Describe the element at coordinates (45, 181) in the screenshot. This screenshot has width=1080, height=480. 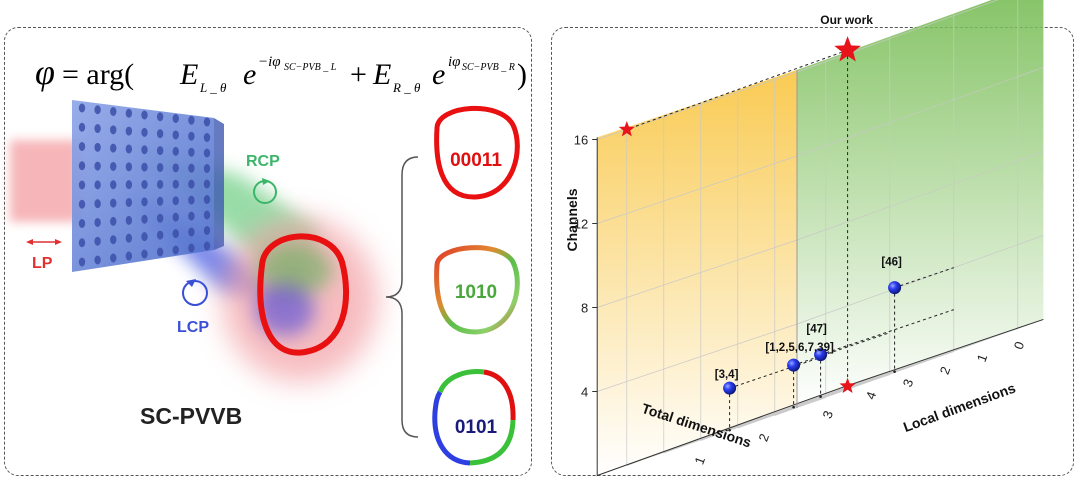
I see `incident-lp-beam` at that location.